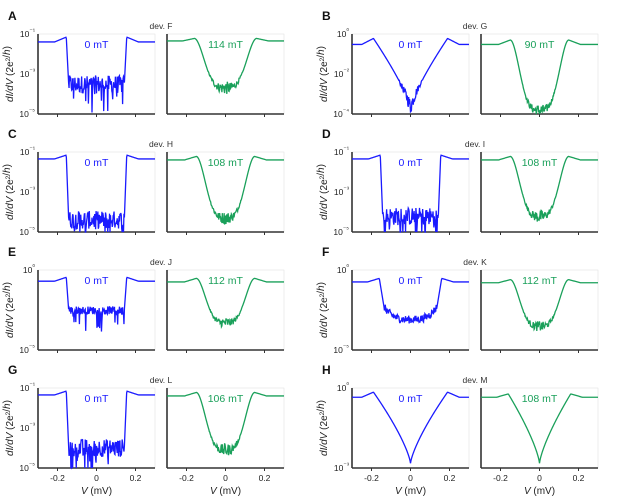 This screenshot has width=630, height=504. What do you see at coordinates (161, 262) in the screenshot?
I see `device-label: dev. J` at bounding box center [161, 262].